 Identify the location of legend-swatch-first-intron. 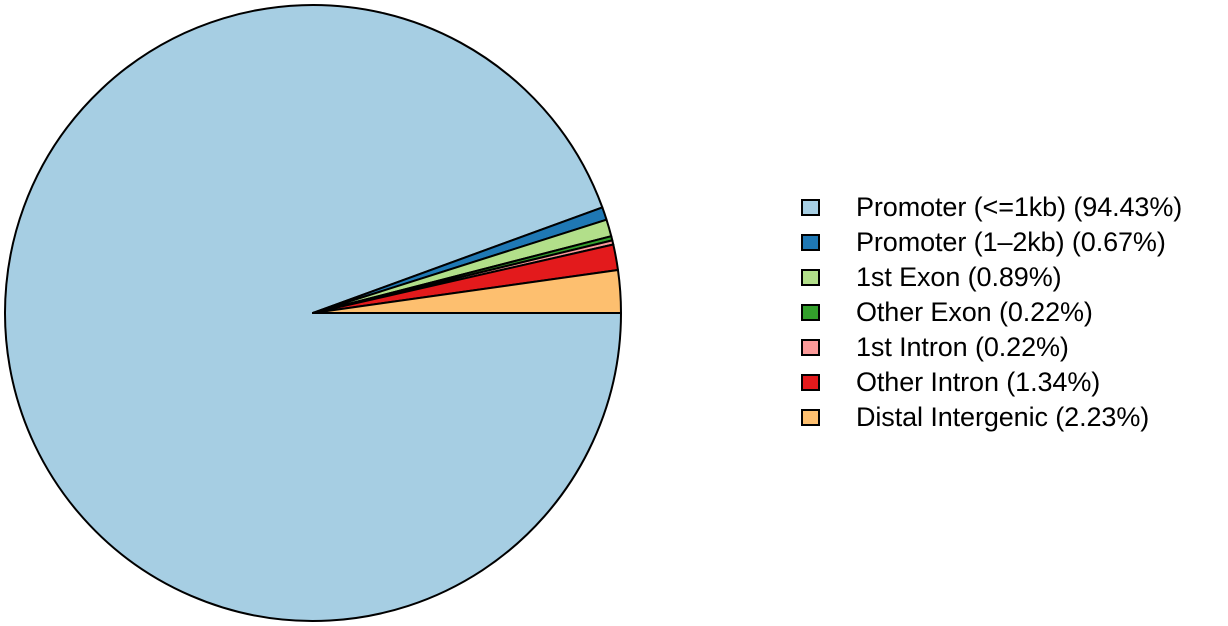
(810, 347).